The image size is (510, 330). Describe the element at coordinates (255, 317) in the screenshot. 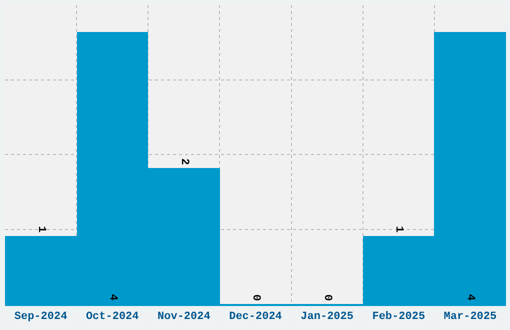

I see `x-tick-label: Dec-2024` at that location.